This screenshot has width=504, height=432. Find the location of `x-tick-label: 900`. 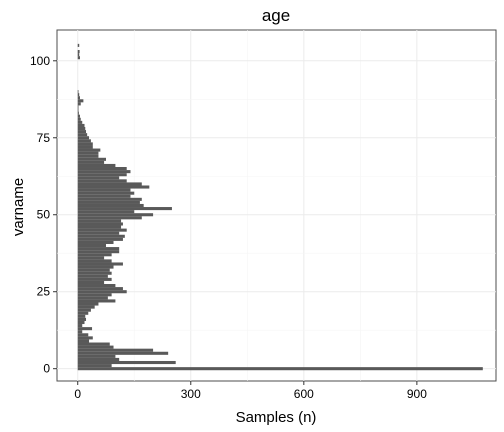

x-tick-label: 900 is located at coordinates (417, 394).